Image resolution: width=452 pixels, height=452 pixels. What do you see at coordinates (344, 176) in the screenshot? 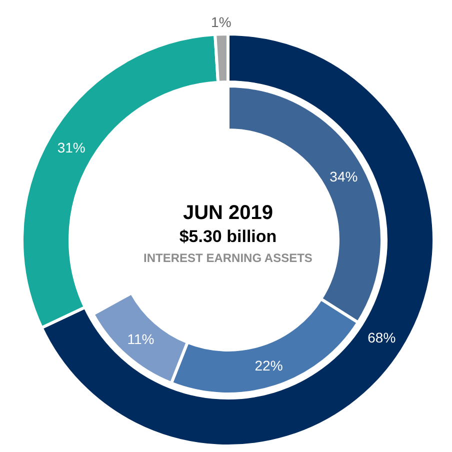
I see `data-label: 34%` at bounding box center [344, 176].